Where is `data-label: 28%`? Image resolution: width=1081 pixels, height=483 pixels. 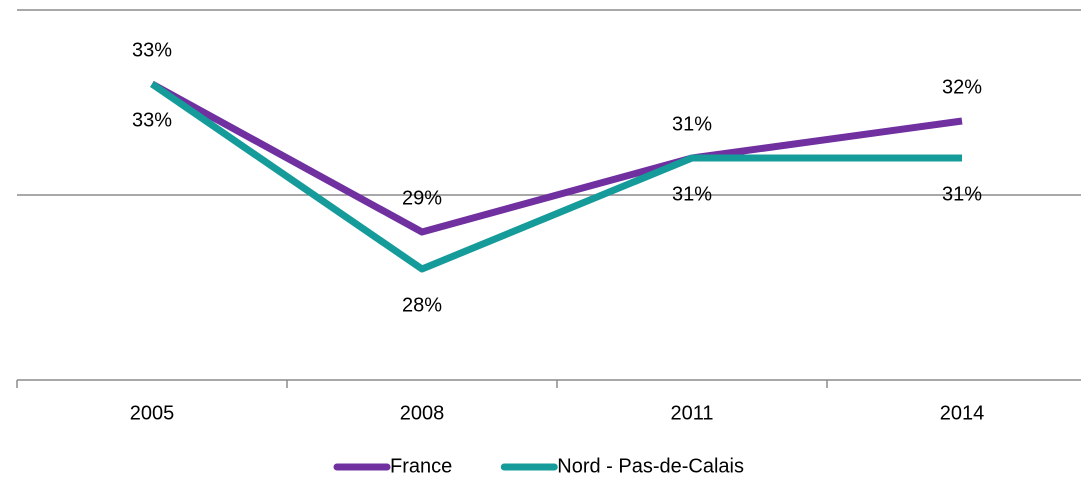 data-label: 28% is located at coordinates (422, 305).